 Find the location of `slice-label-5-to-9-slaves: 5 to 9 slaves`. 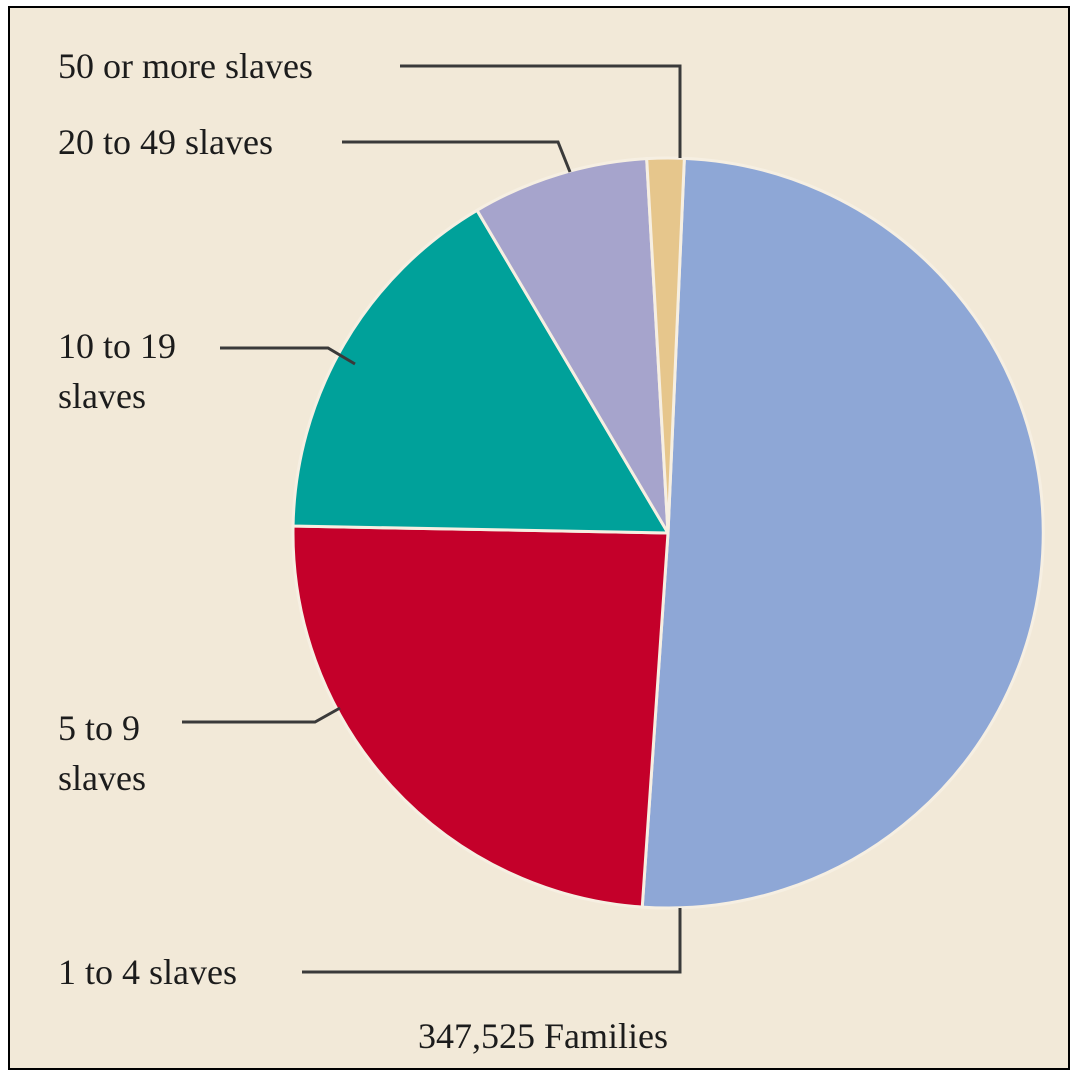

slice-label-5-to-9-slaves: 5 to 9 slaves is located at coordinates (102, 753).